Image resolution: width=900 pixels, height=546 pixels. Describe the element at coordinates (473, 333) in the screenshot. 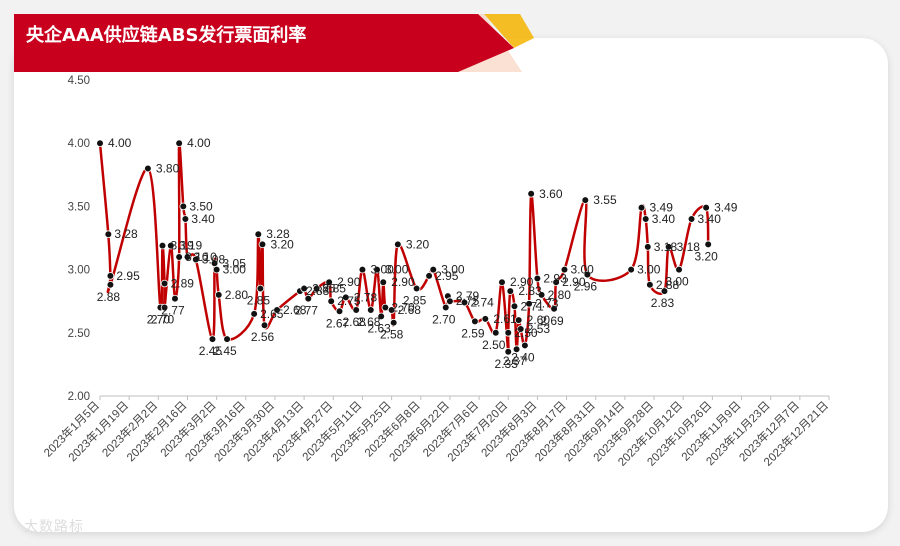

I see `data-label: 2.59` at that location.